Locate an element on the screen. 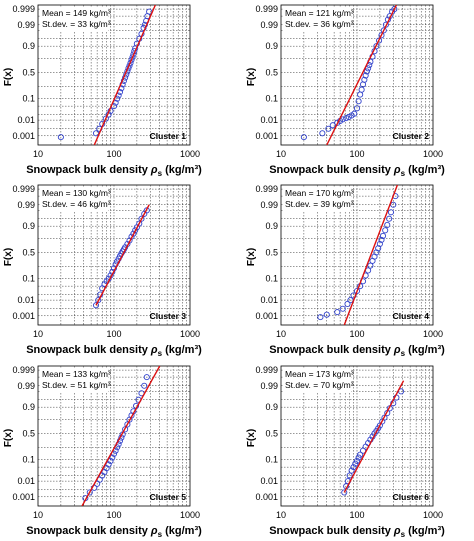 The width and height of the screenshot is (474, 541). mean-text: Mean = 173 kg/m³ is located at coordinates (319, 374).